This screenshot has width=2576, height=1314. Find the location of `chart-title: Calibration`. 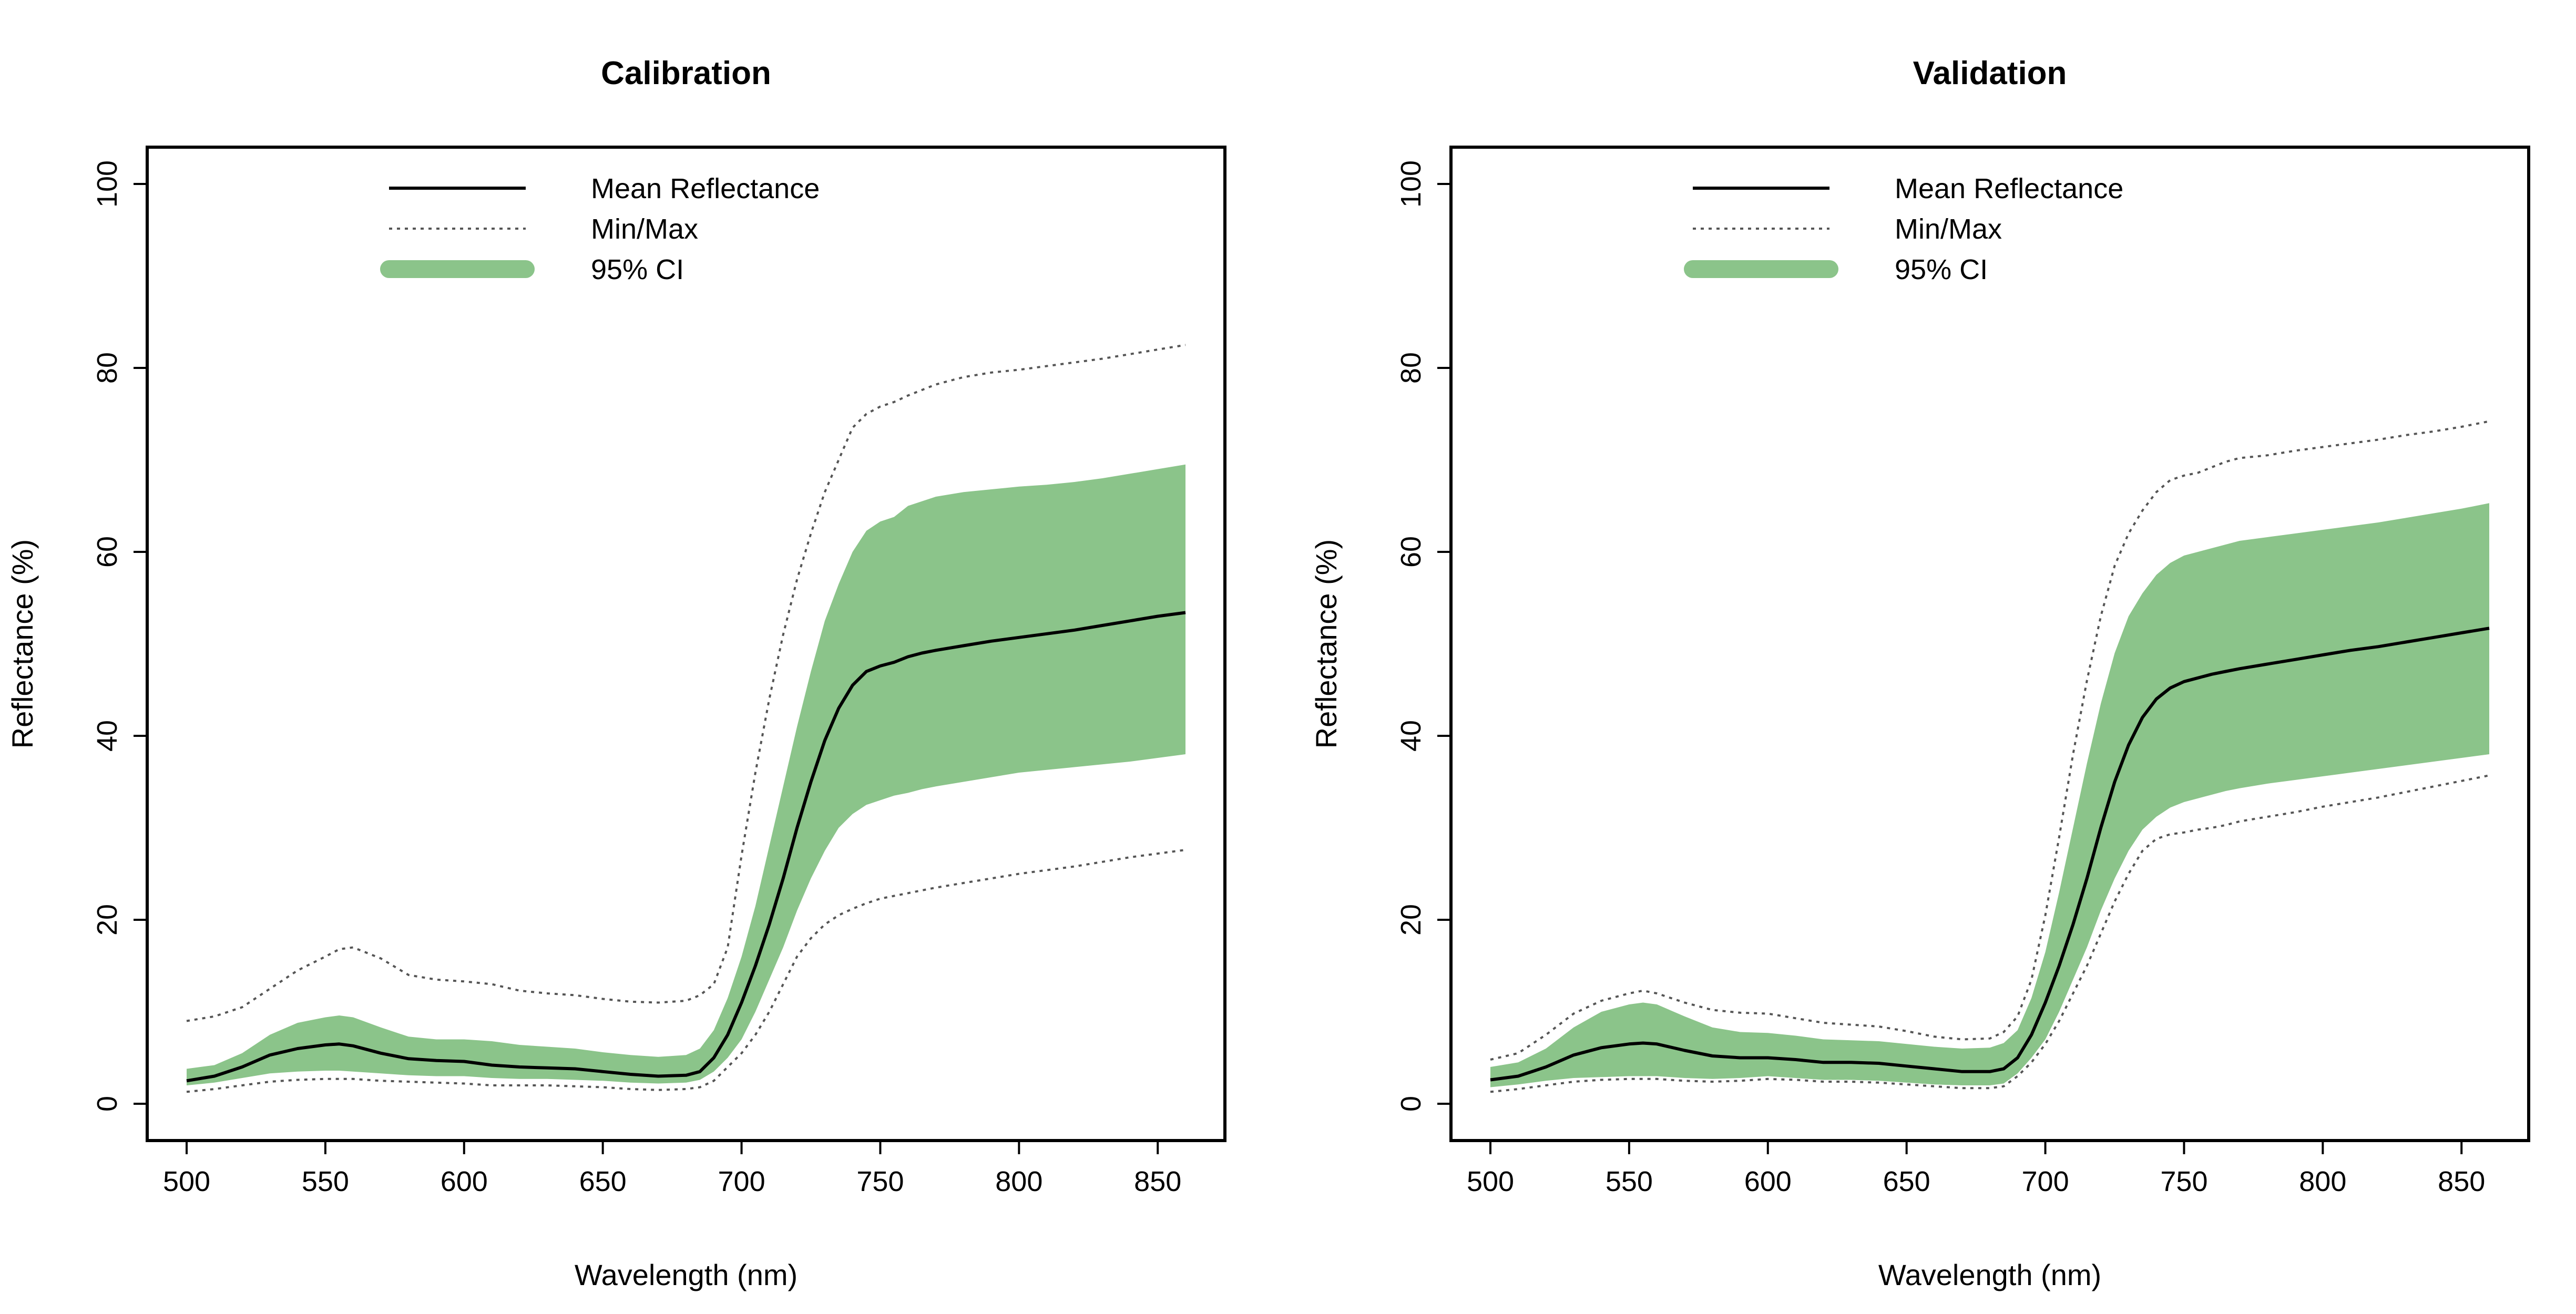

chart-title: Calibration is located at coordinates (686, 73).